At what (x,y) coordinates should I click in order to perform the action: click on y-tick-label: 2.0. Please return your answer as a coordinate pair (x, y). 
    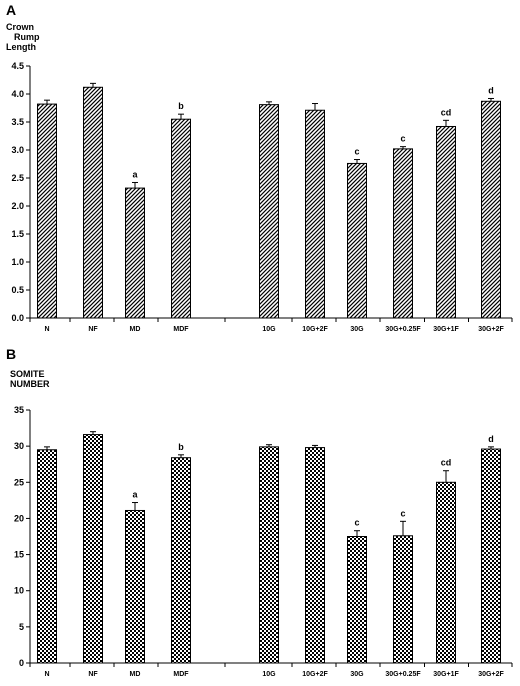
    Looking at the image, I should click on (17, 206).